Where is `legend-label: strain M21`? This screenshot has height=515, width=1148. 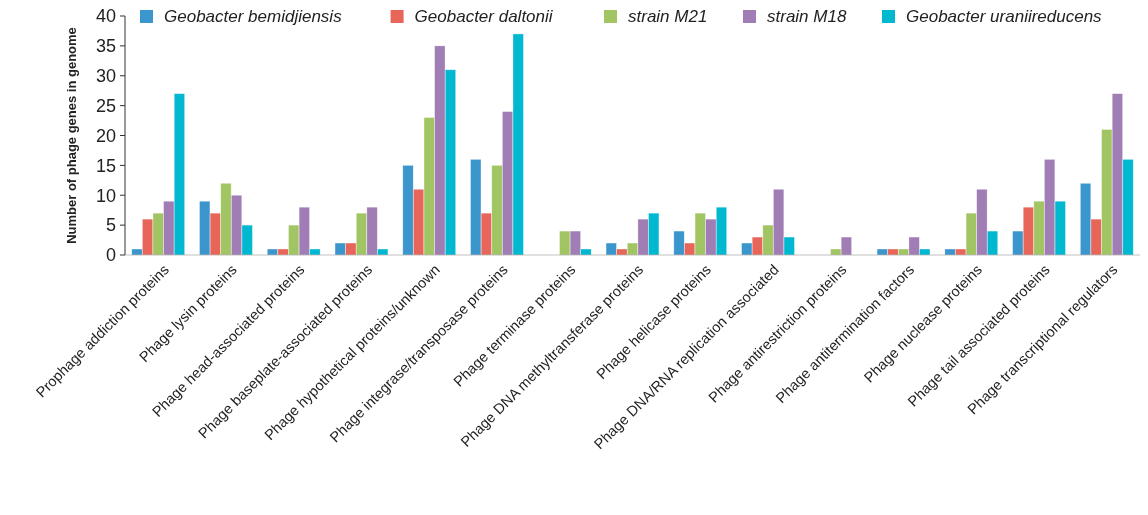
legend-label: strain M21 is located at coordinates (668, 16).